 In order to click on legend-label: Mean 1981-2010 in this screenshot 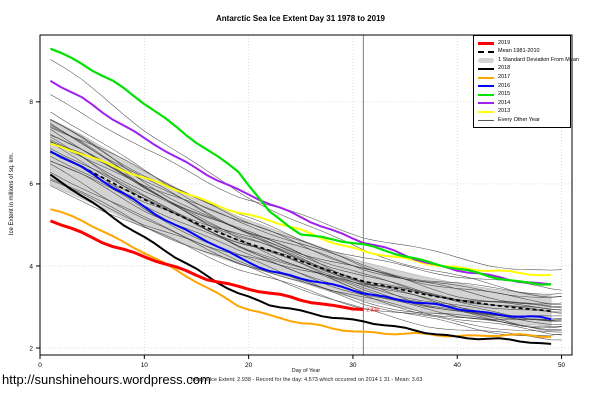, I will do `click(519, 51)`.